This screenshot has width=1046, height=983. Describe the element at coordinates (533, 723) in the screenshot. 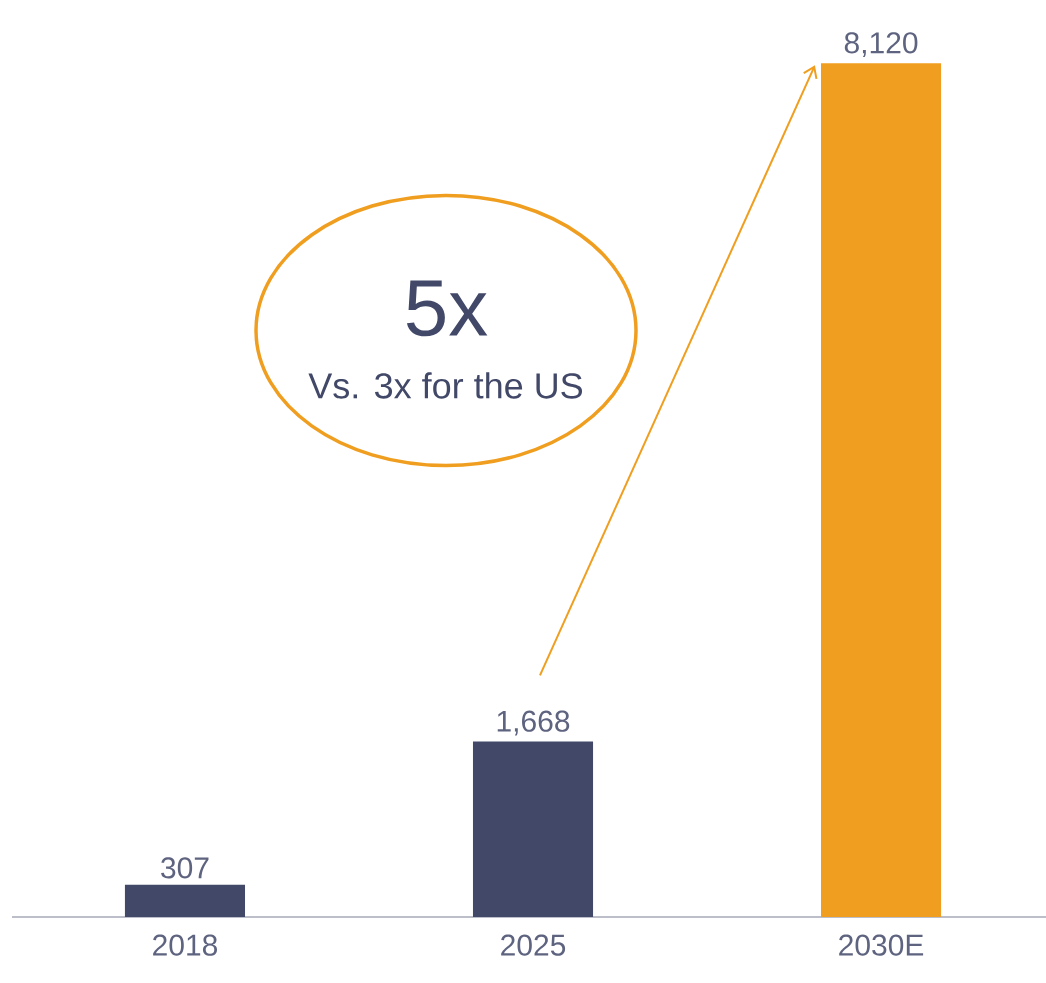

I see `data-label: 1,668` at that location.